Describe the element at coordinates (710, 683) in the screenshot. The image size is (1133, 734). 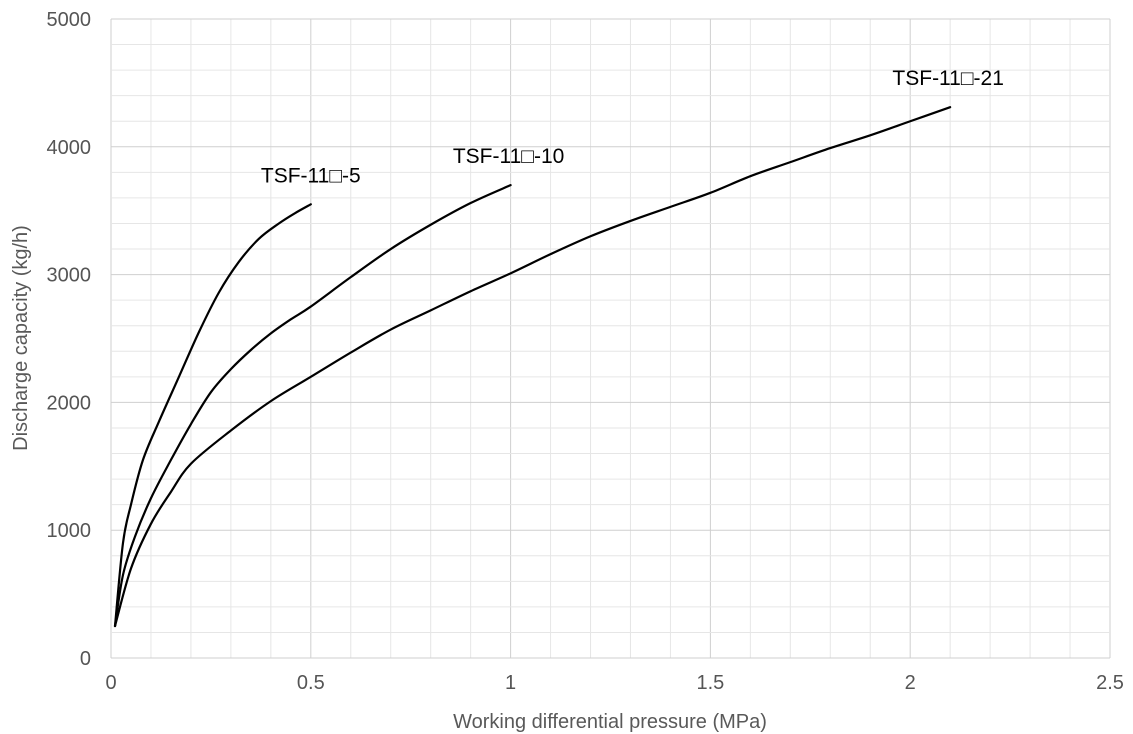
I see `x-tick-label: 1.5` at that location.